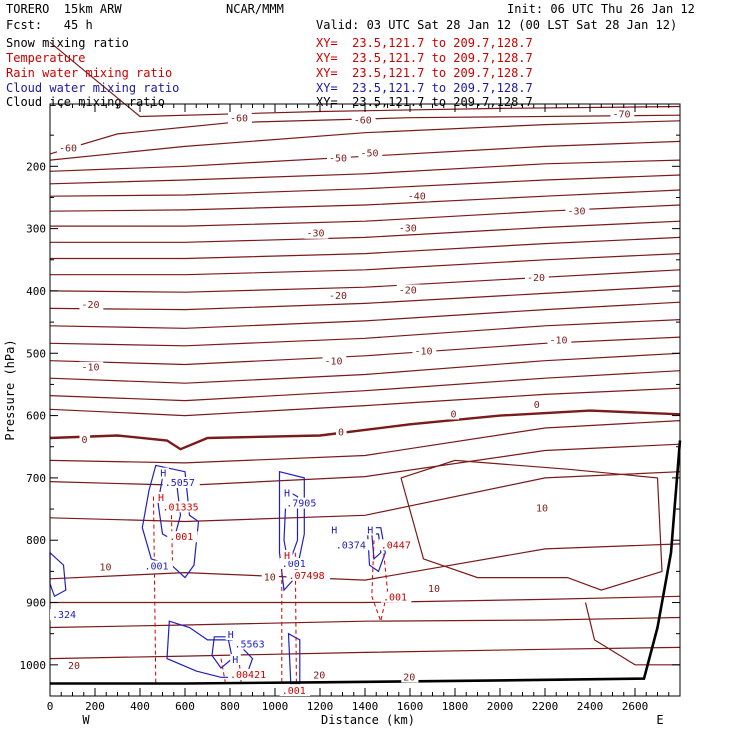 The image size is (740, 740). Describe the element at coordinates (424, 102) in the screenshot. I see `field-xy-cloud-ice-2: XY= 23.5,121.7 to 209.7,128.7` at that location.